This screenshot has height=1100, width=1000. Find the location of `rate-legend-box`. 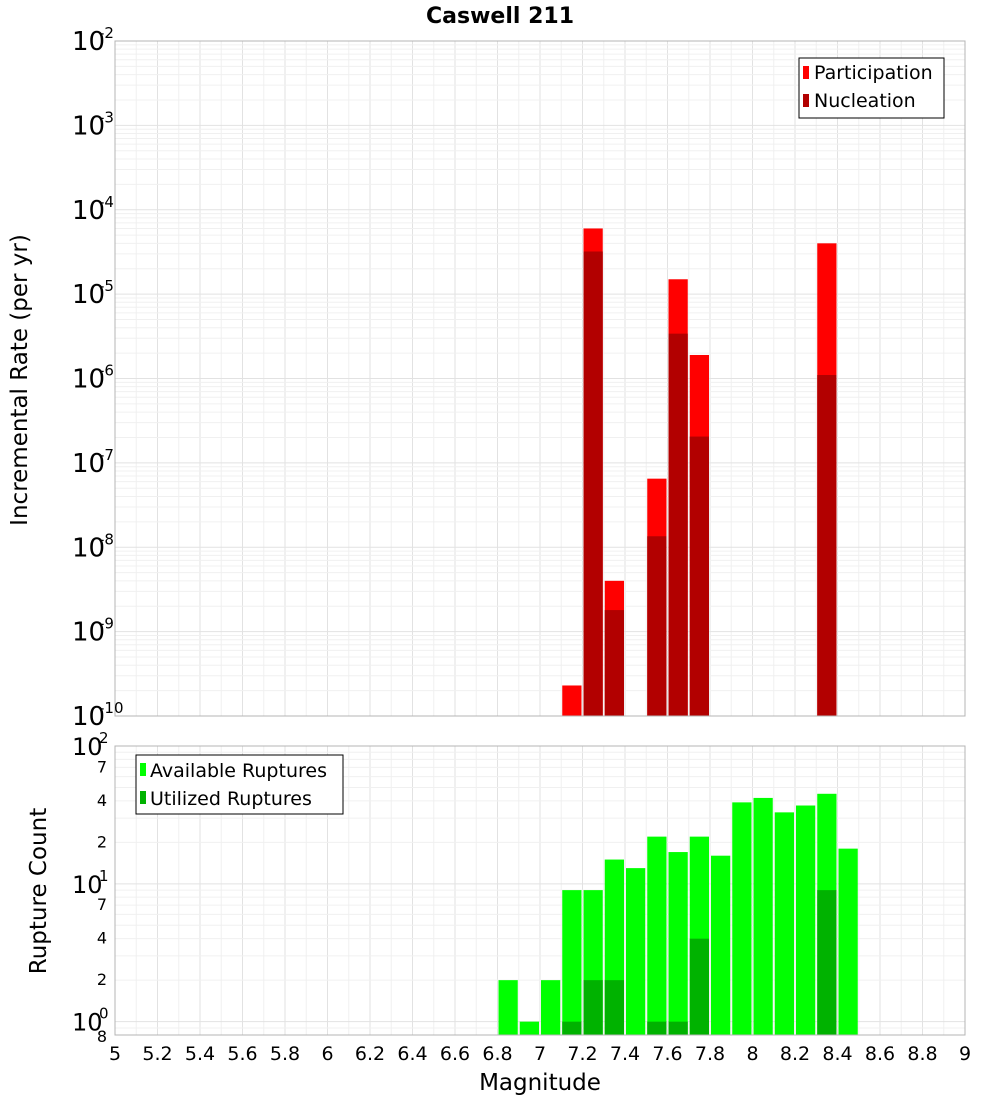

rate-legend-box is located at coordinates (871, 88).